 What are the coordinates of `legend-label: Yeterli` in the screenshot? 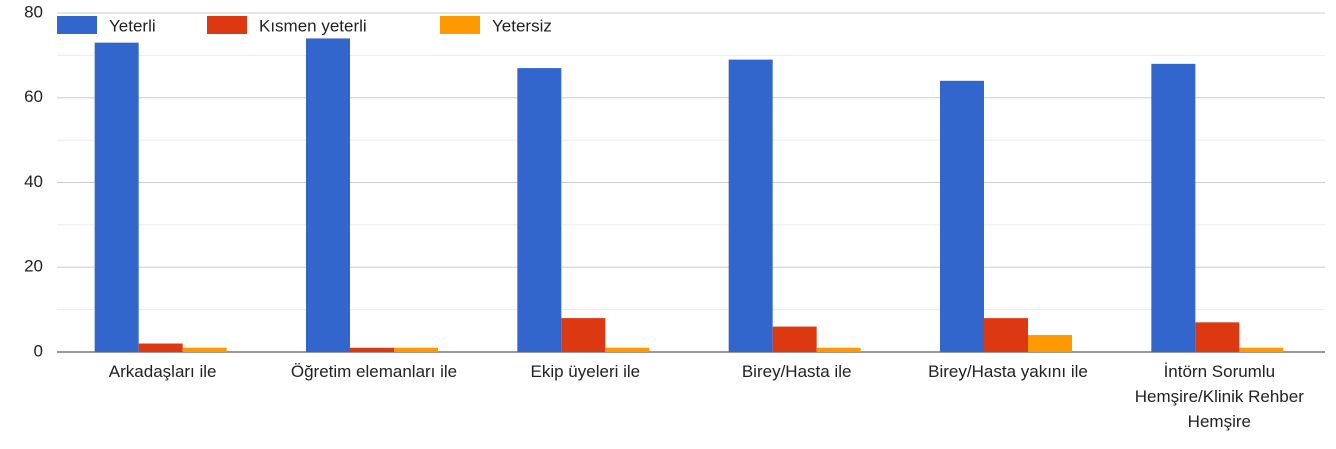 It's located at (132, 25).